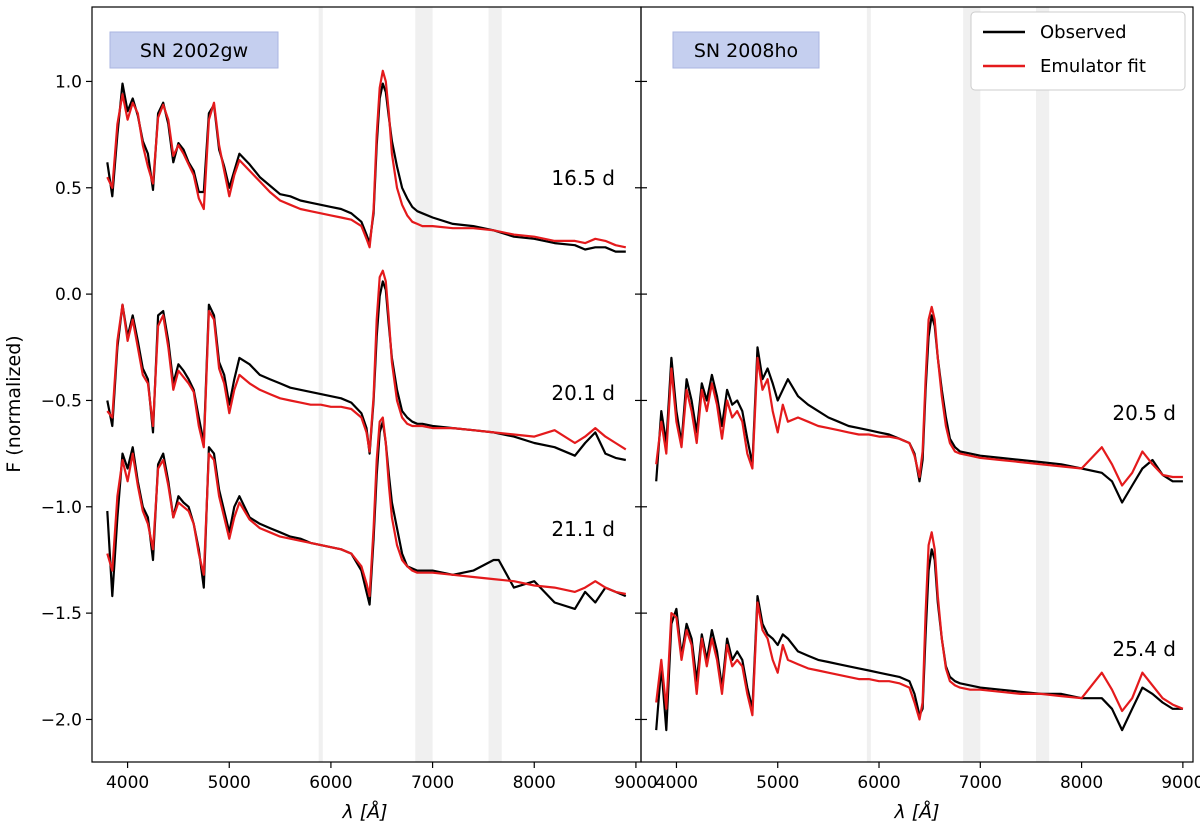 This screenshot has height=826, width=1200. Describe the element at coordinates (916, 811) in the screenshot. I see `x-axis-label-right: λ [Å]` at that location.